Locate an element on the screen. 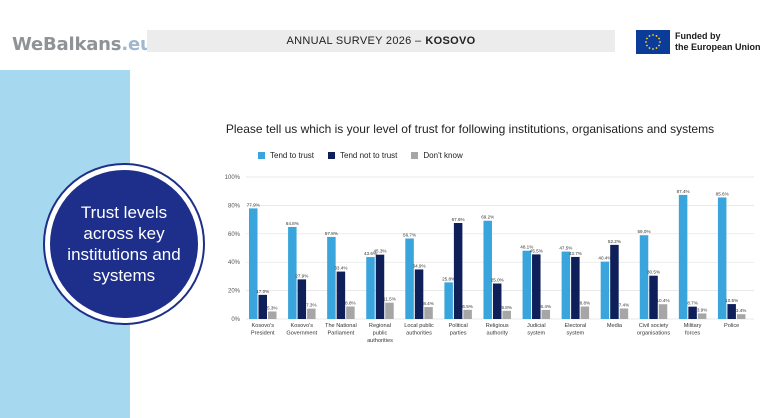 The width and height of the screenshot is (768, 418). y-tick-label: 60% is located at coordinates (234, 235).